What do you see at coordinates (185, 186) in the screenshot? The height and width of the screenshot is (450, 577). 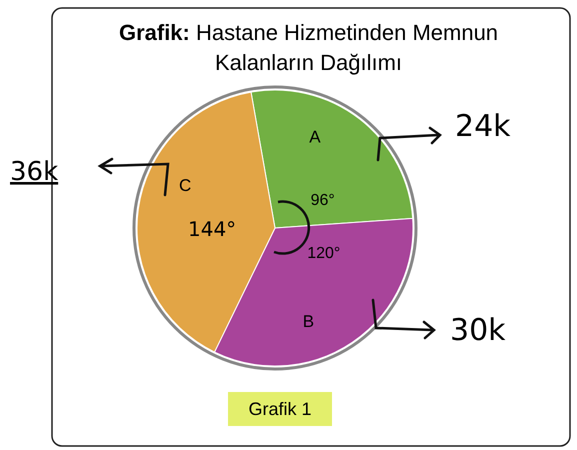 I see `slice-label: C` at bounding box center [185, 186].